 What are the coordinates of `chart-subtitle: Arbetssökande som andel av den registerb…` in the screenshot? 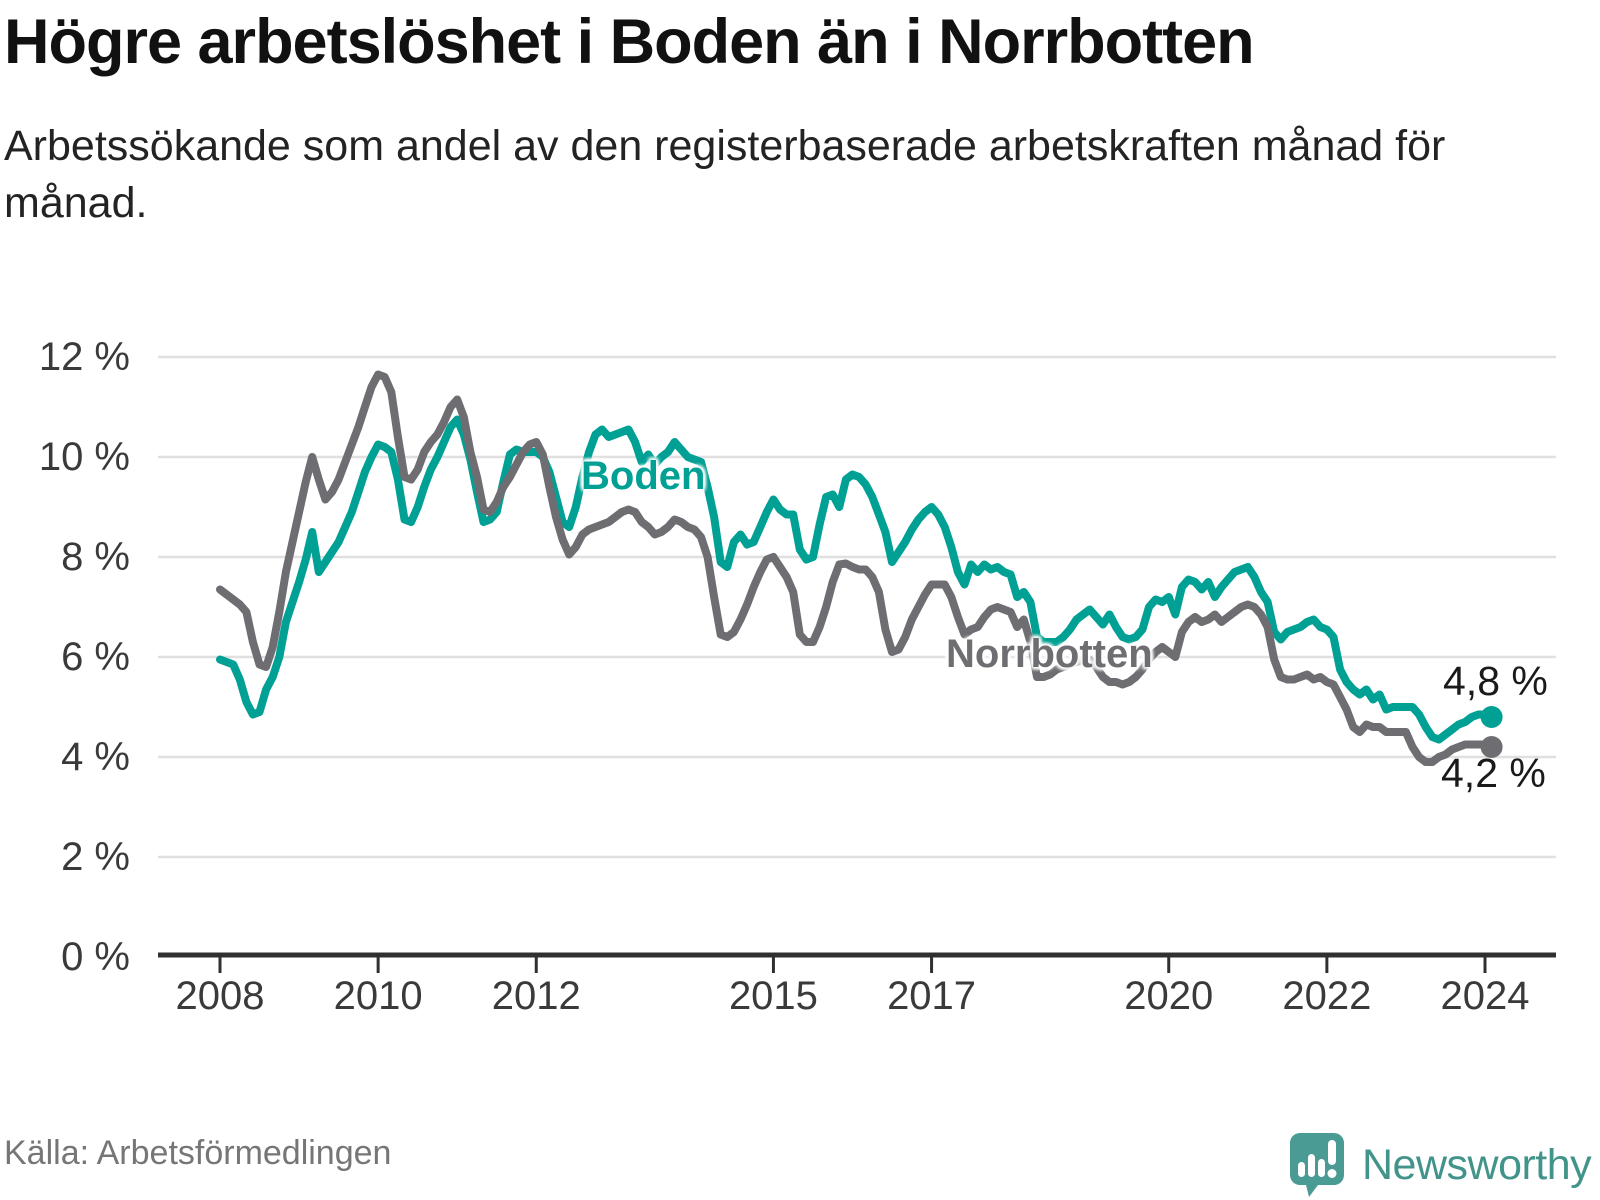 It's located at (725, 175).